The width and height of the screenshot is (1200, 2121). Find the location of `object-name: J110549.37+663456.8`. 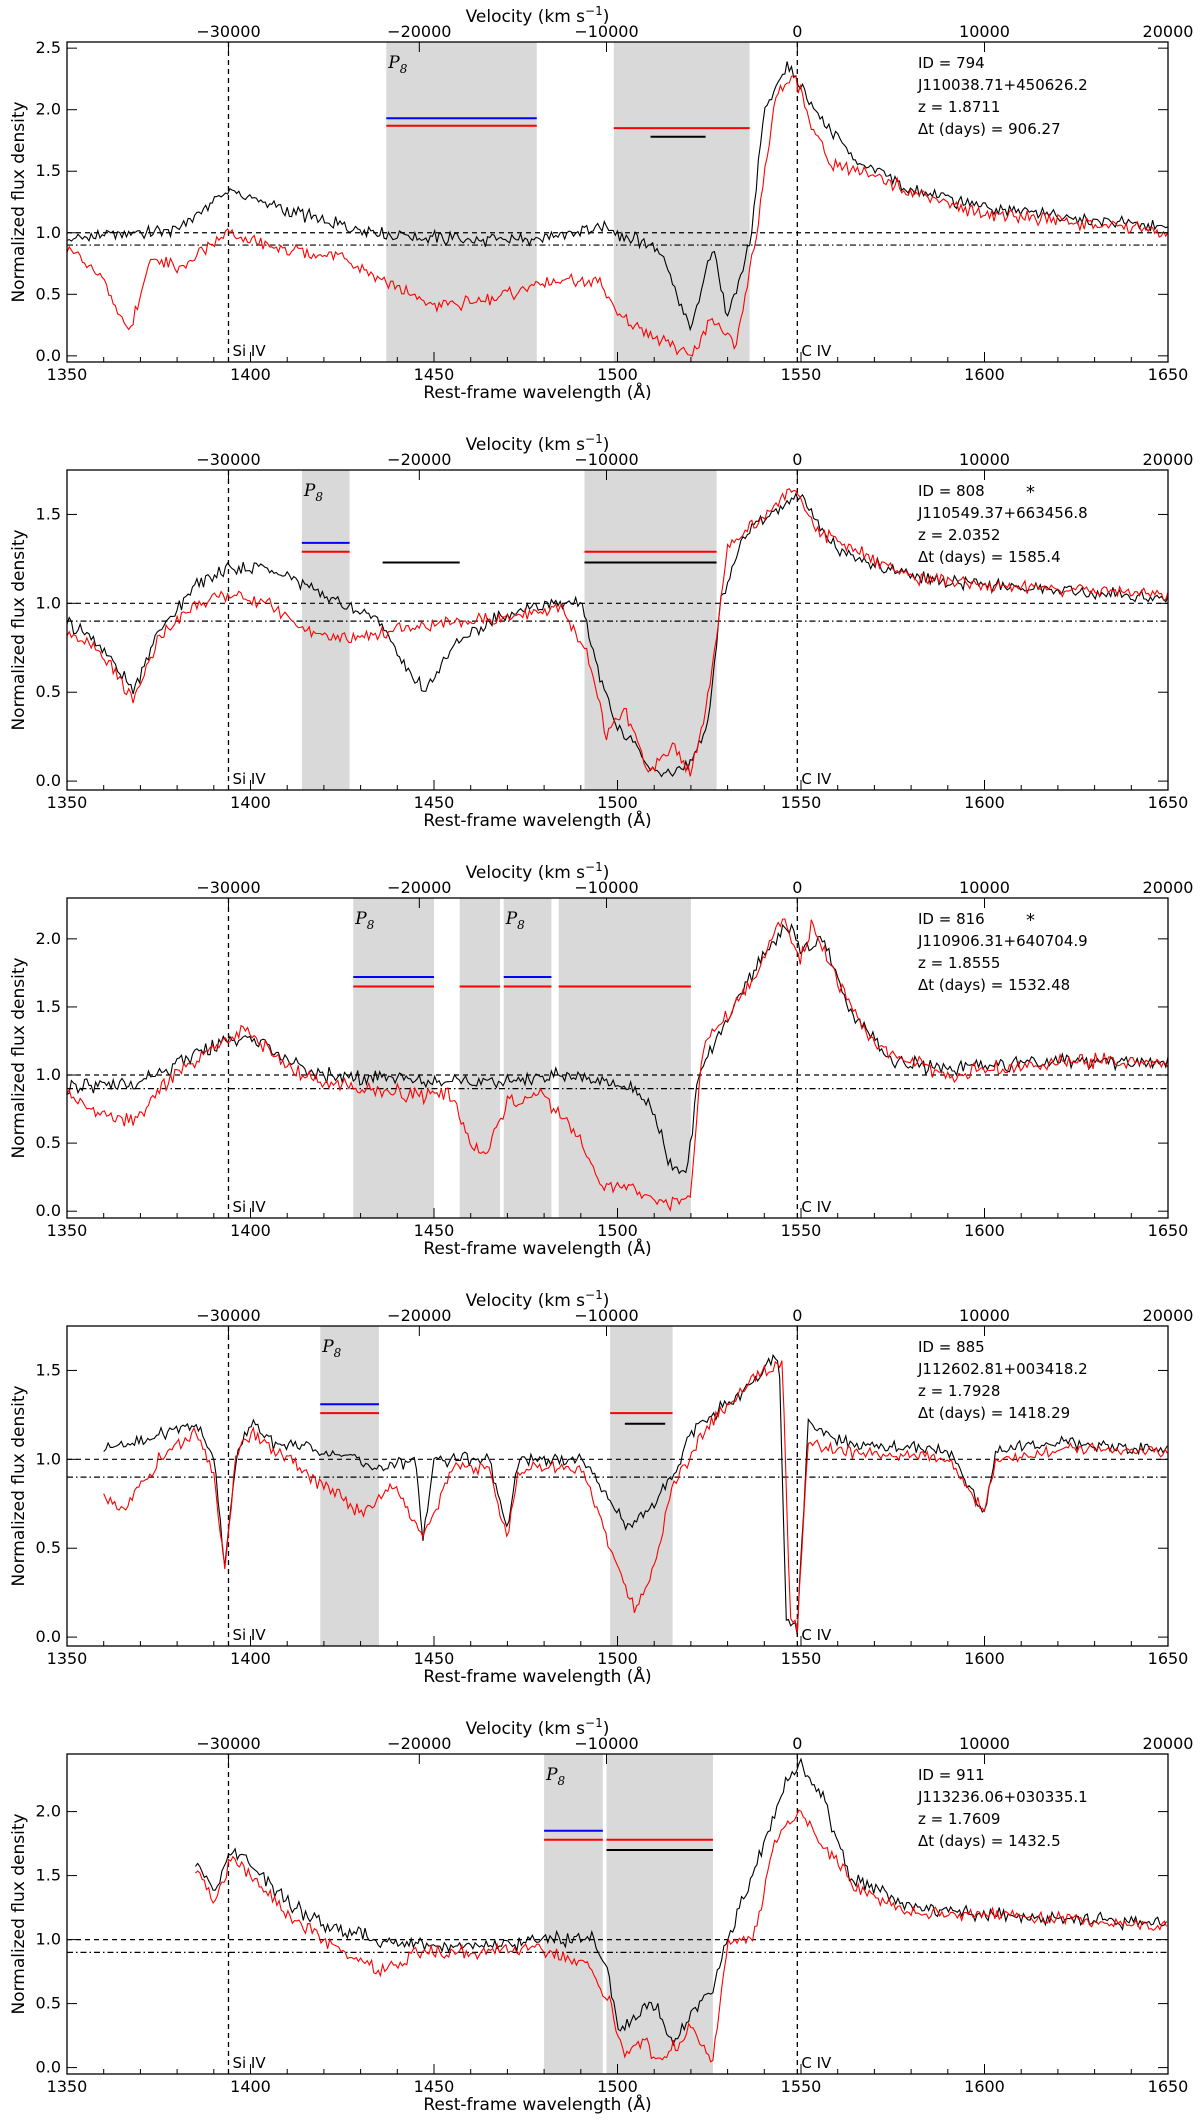

object-name: J110549.37+663456.8 is located at coordinates (1002, 513).